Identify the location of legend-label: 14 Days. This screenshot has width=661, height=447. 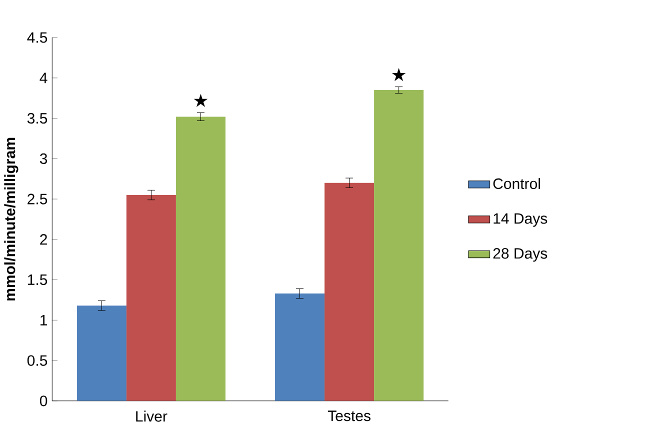
(521, 220).